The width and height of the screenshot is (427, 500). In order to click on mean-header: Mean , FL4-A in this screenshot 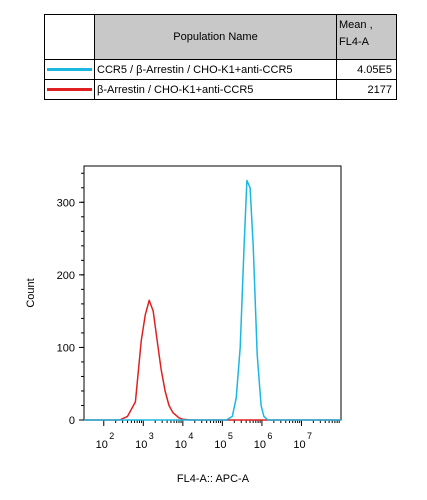, I will do `click(366, 37)`.